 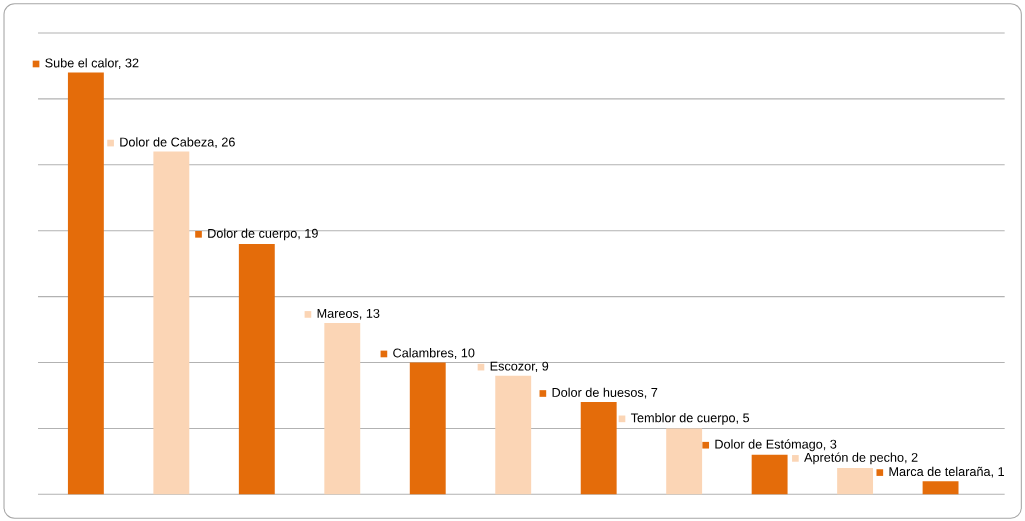 I want to click on data-label: Mareos, 13, so click(x=348, y=314).